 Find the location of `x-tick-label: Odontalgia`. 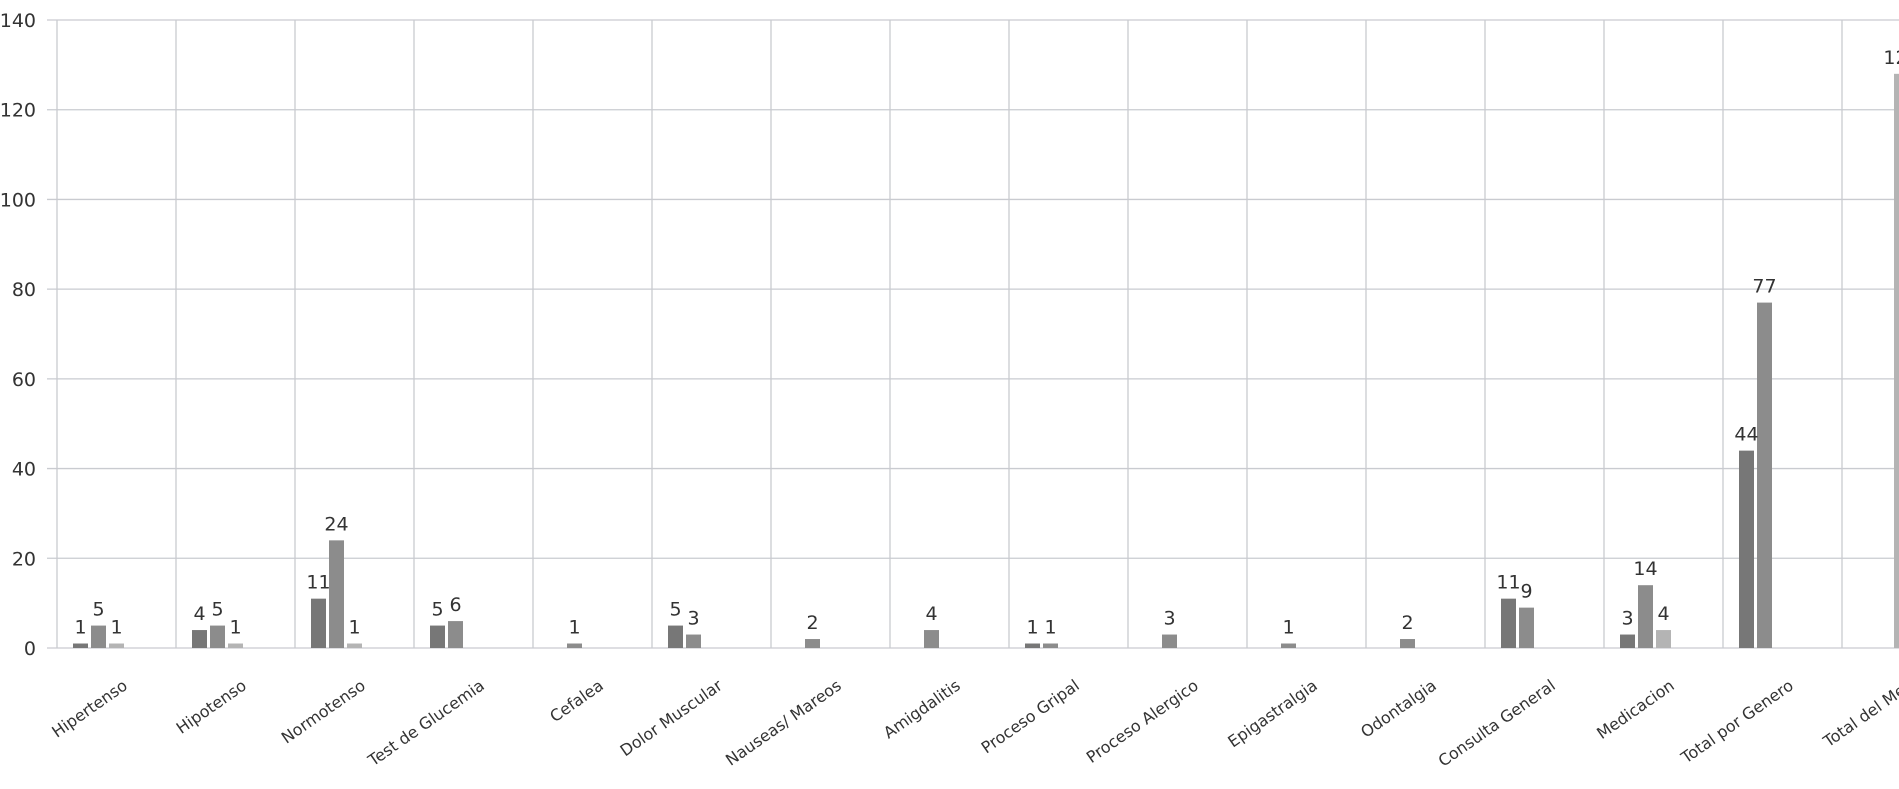

x-tick-label: Odontalgia is located at coordinates (1398, 709).